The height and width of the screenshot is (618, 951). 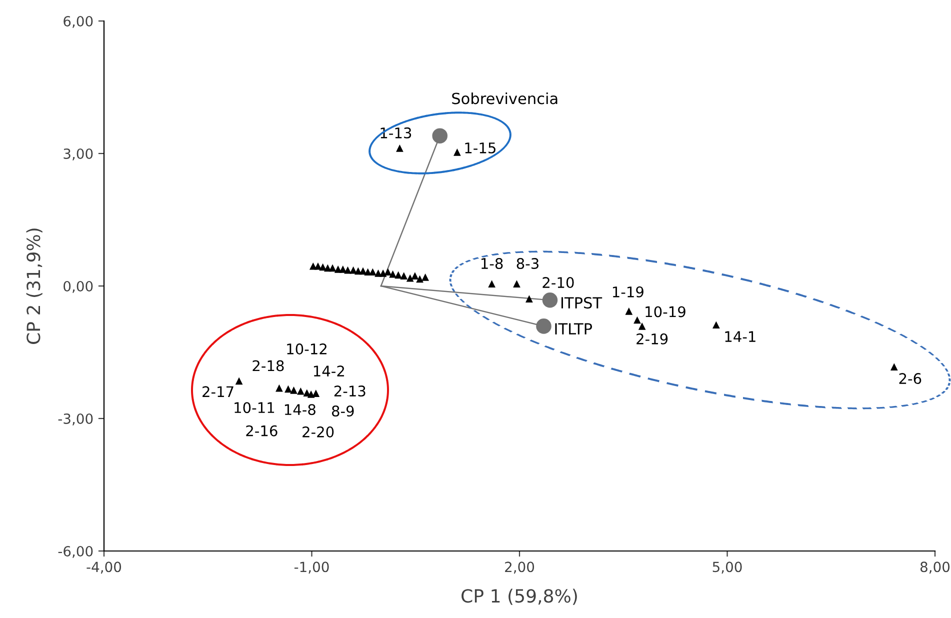 What do you see at coordinates (262, 430) in the screenshot?
I see `annotation: 2-16` at bounding box center [262, 430].